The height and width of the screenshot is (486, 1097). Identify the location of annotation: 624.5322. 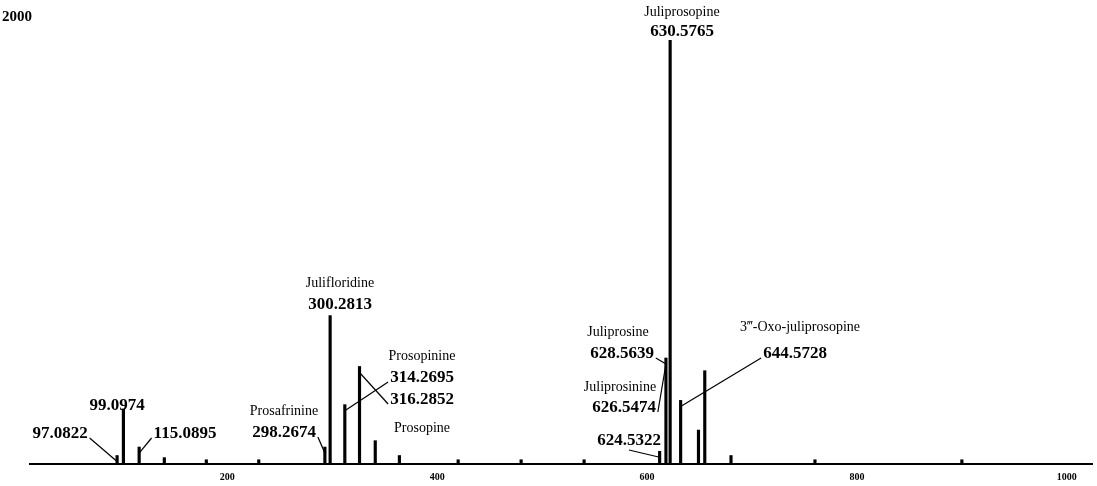
(629, 440).